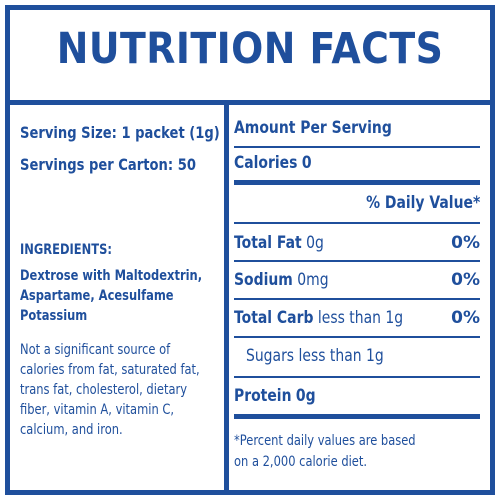 This screenshot has width=500, height=500. What do you see at coordinates (301, 462) in the screenshot?
I see `footnote-line: on a 2,000 calorie diet.` at bounding box center [301, 462].